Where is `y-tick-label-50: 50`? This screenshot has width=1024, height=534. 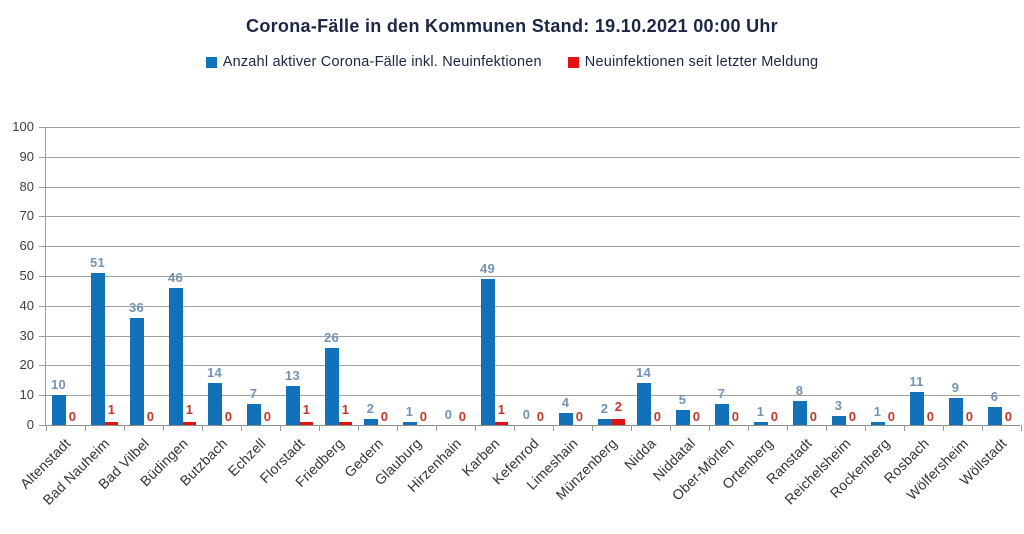
y-tick-label-50: 50 is located at coordinates (26, 275).